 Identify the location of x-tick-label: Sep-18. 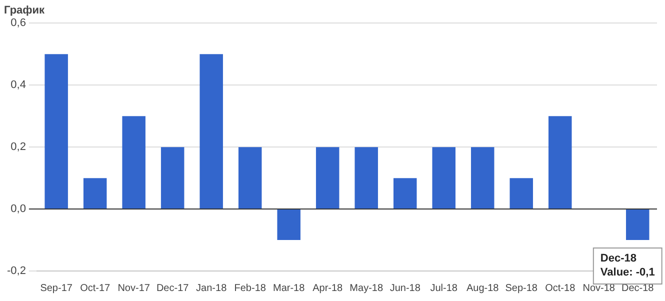
(521, 288).